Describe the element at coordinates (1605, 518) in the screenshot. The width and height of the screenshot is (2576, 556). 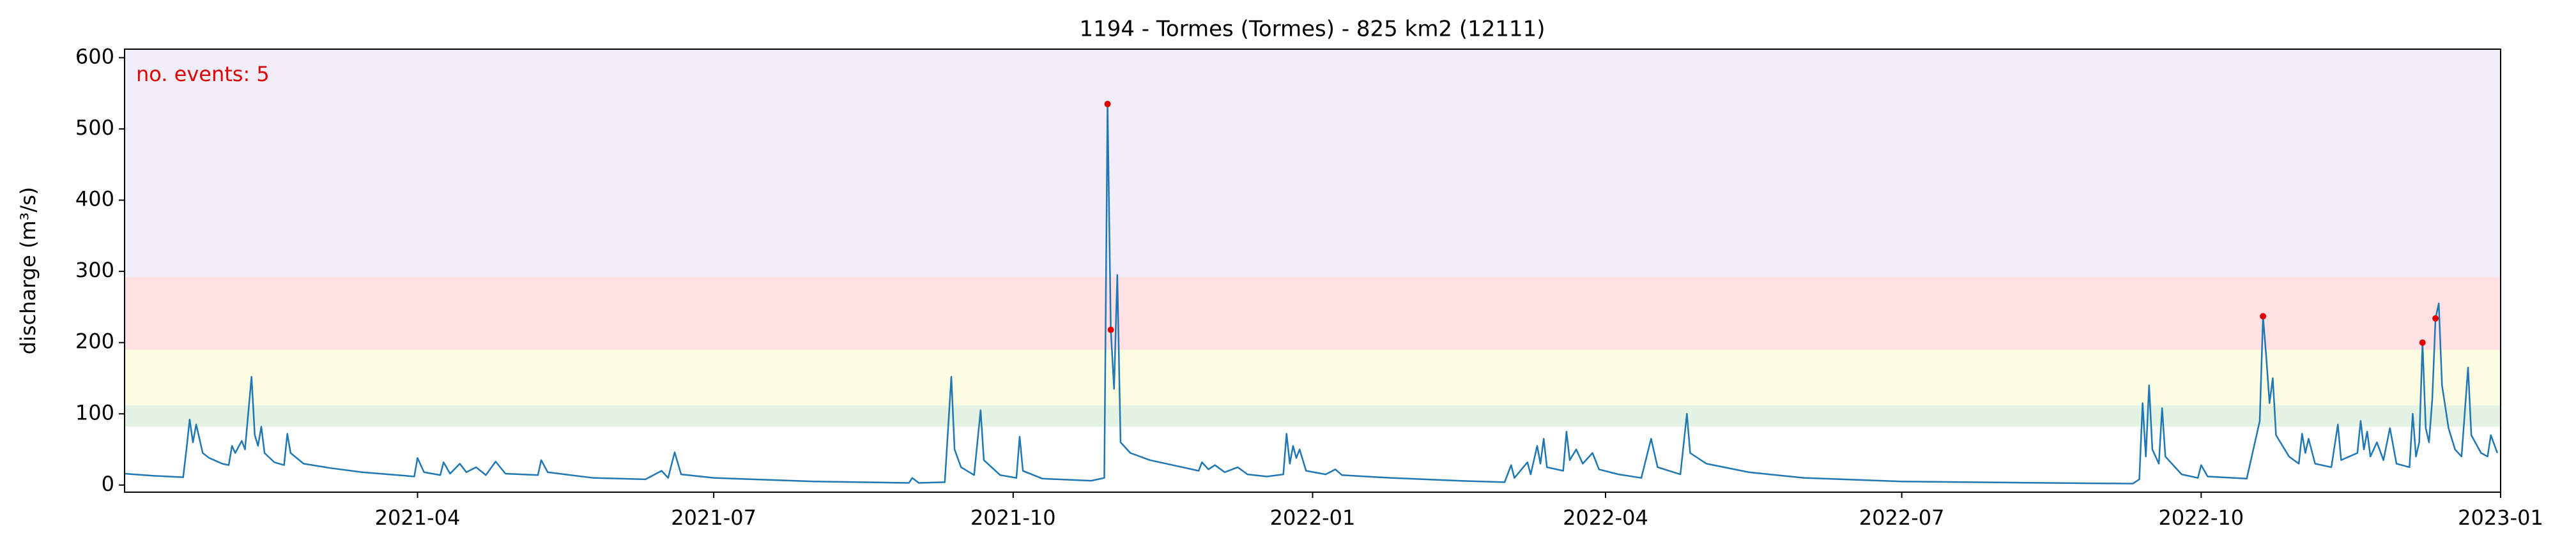
I see `x-tick-label: 2022-04` at that location.